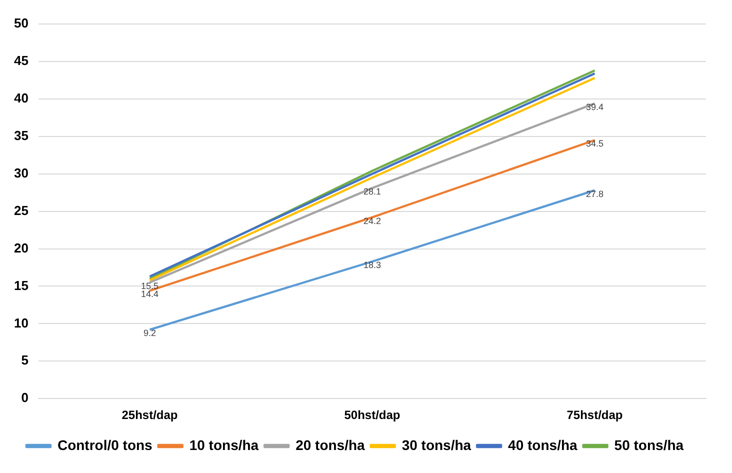 This screenshot has height=473, width=732. I want to click on legend-label: 40 tons/ha, so click(543, 444).